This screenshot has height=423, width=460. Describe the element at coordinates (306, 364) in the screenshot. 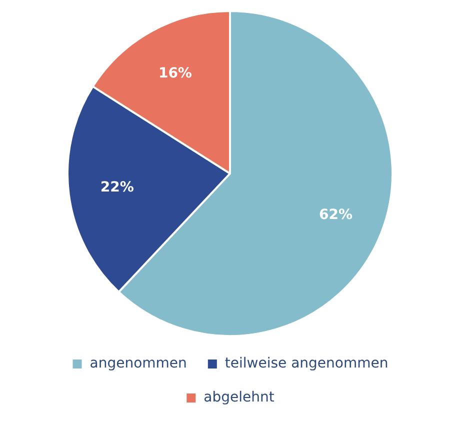

I see `legend-label: teilweise angenommen` at that location.